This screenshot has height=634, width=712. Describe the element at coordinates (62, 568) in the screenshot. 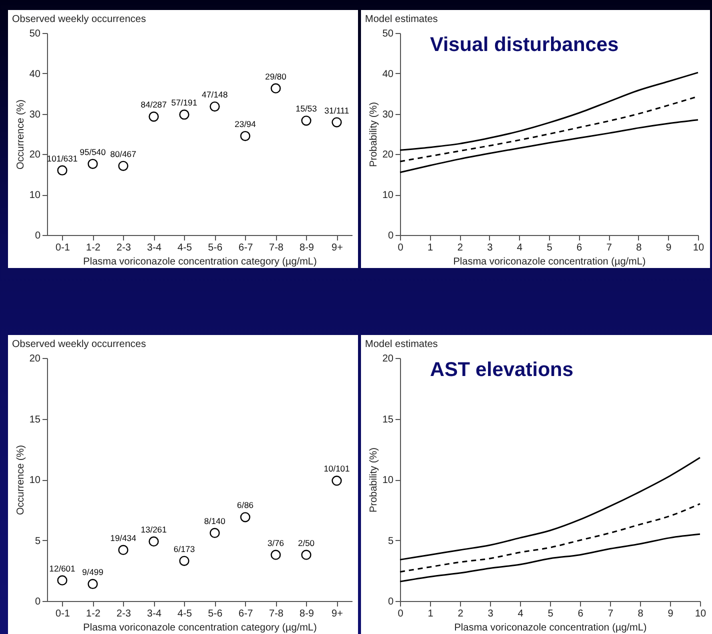

I see `data-label: 12/601` at that location.